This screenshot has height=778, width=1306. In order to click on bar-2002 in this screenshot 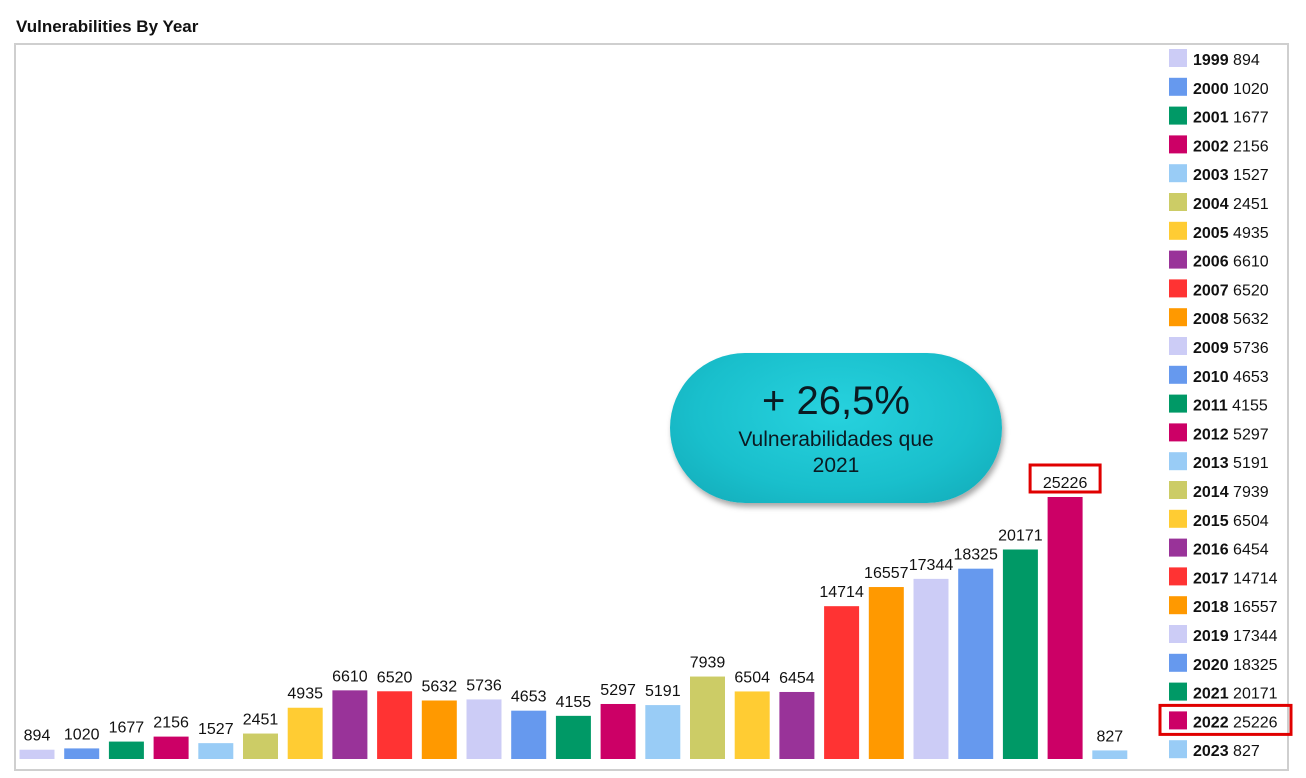, I will do `click(171, 747)`.